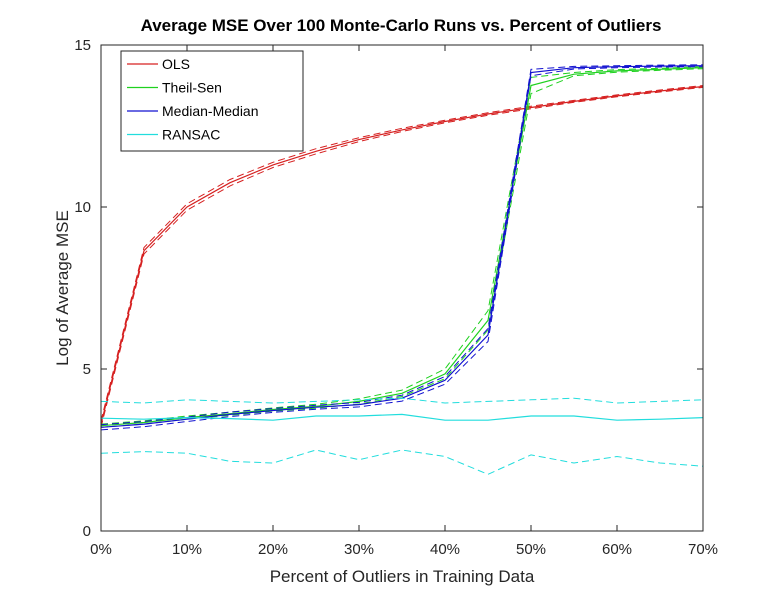 Image resolution: width=778 pixels, height=597 pixels. What do you see at coordinates (191, 135) in the screenshot?
I see `legend-label: RANSAC` at bounding box center [191, 135].